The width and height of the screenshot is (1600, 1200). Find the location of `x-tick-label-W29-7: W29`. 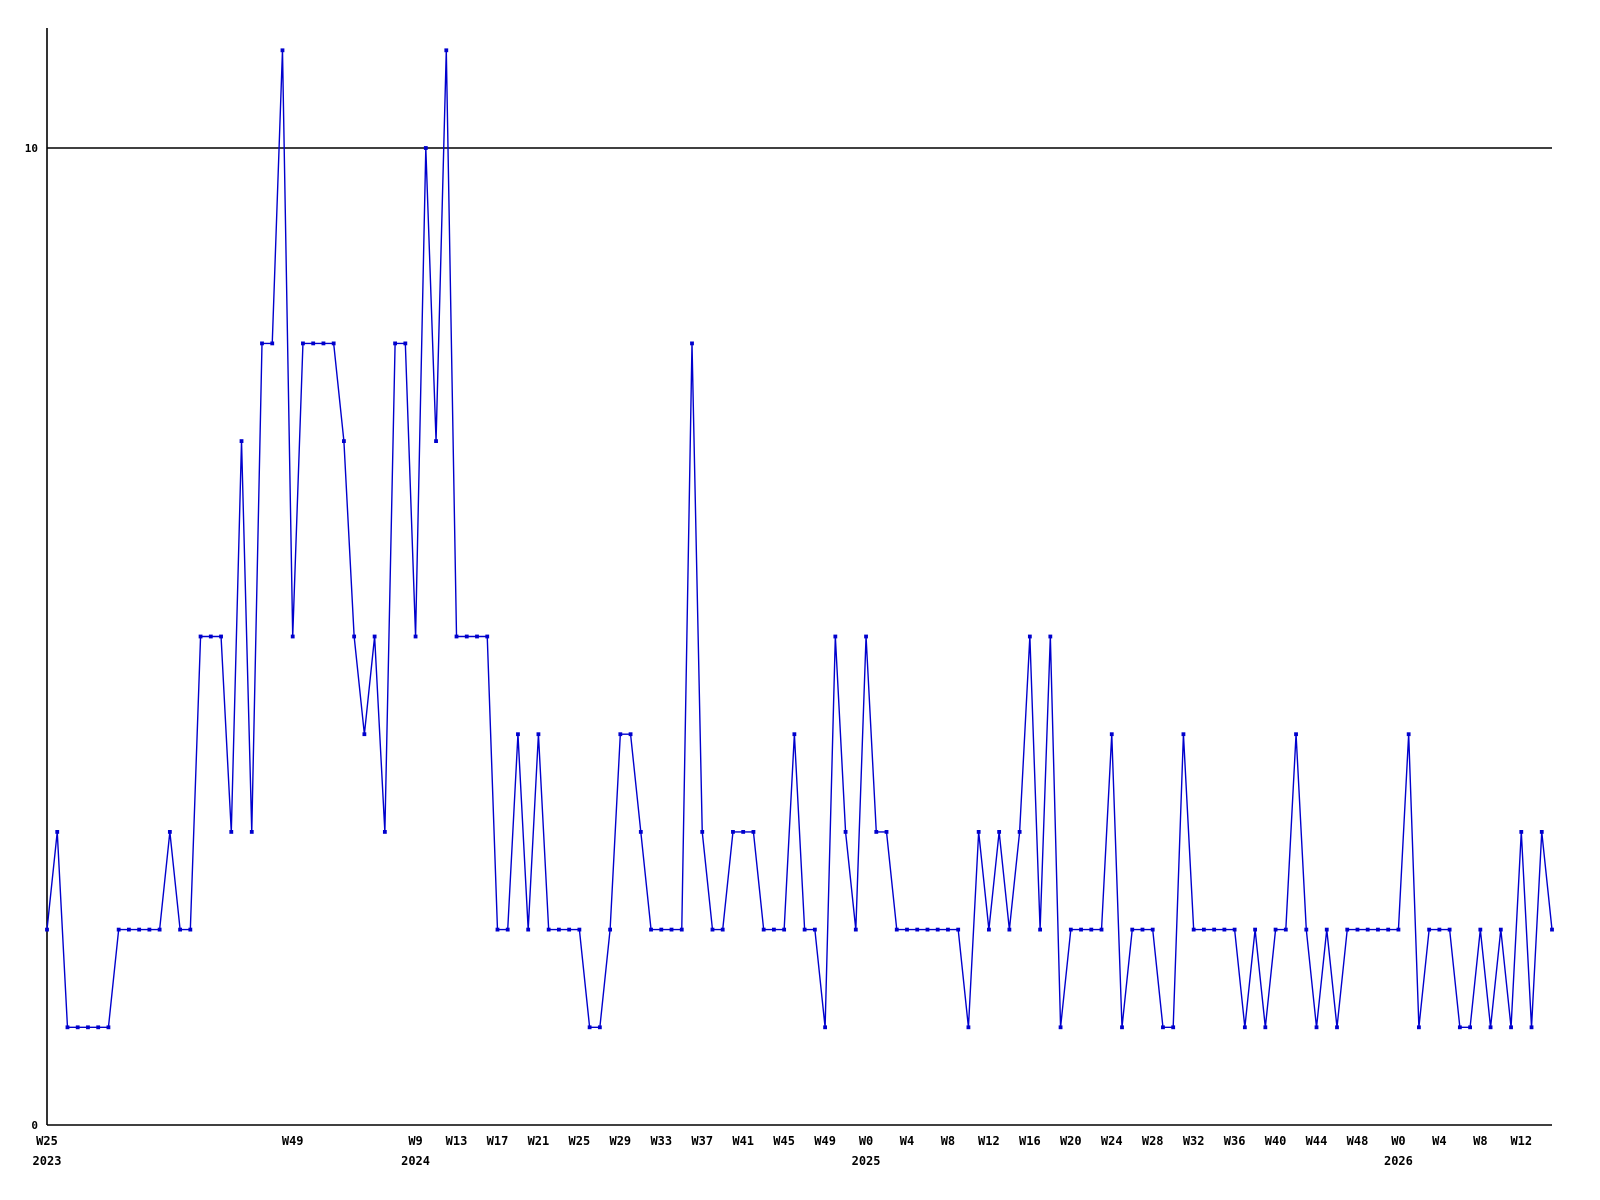

x-tick-label-W29-7: W29 is located at coordinates (620, 1141).